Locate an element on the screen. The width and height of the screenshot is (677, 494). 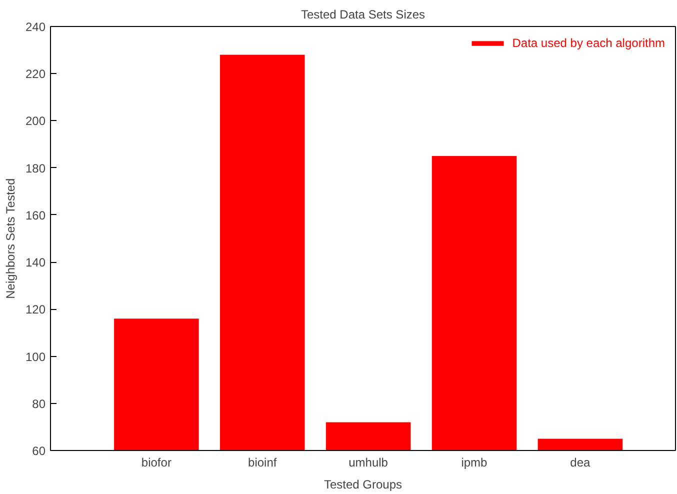
y-tick-label: 160 is located at coordinates (35, 215).